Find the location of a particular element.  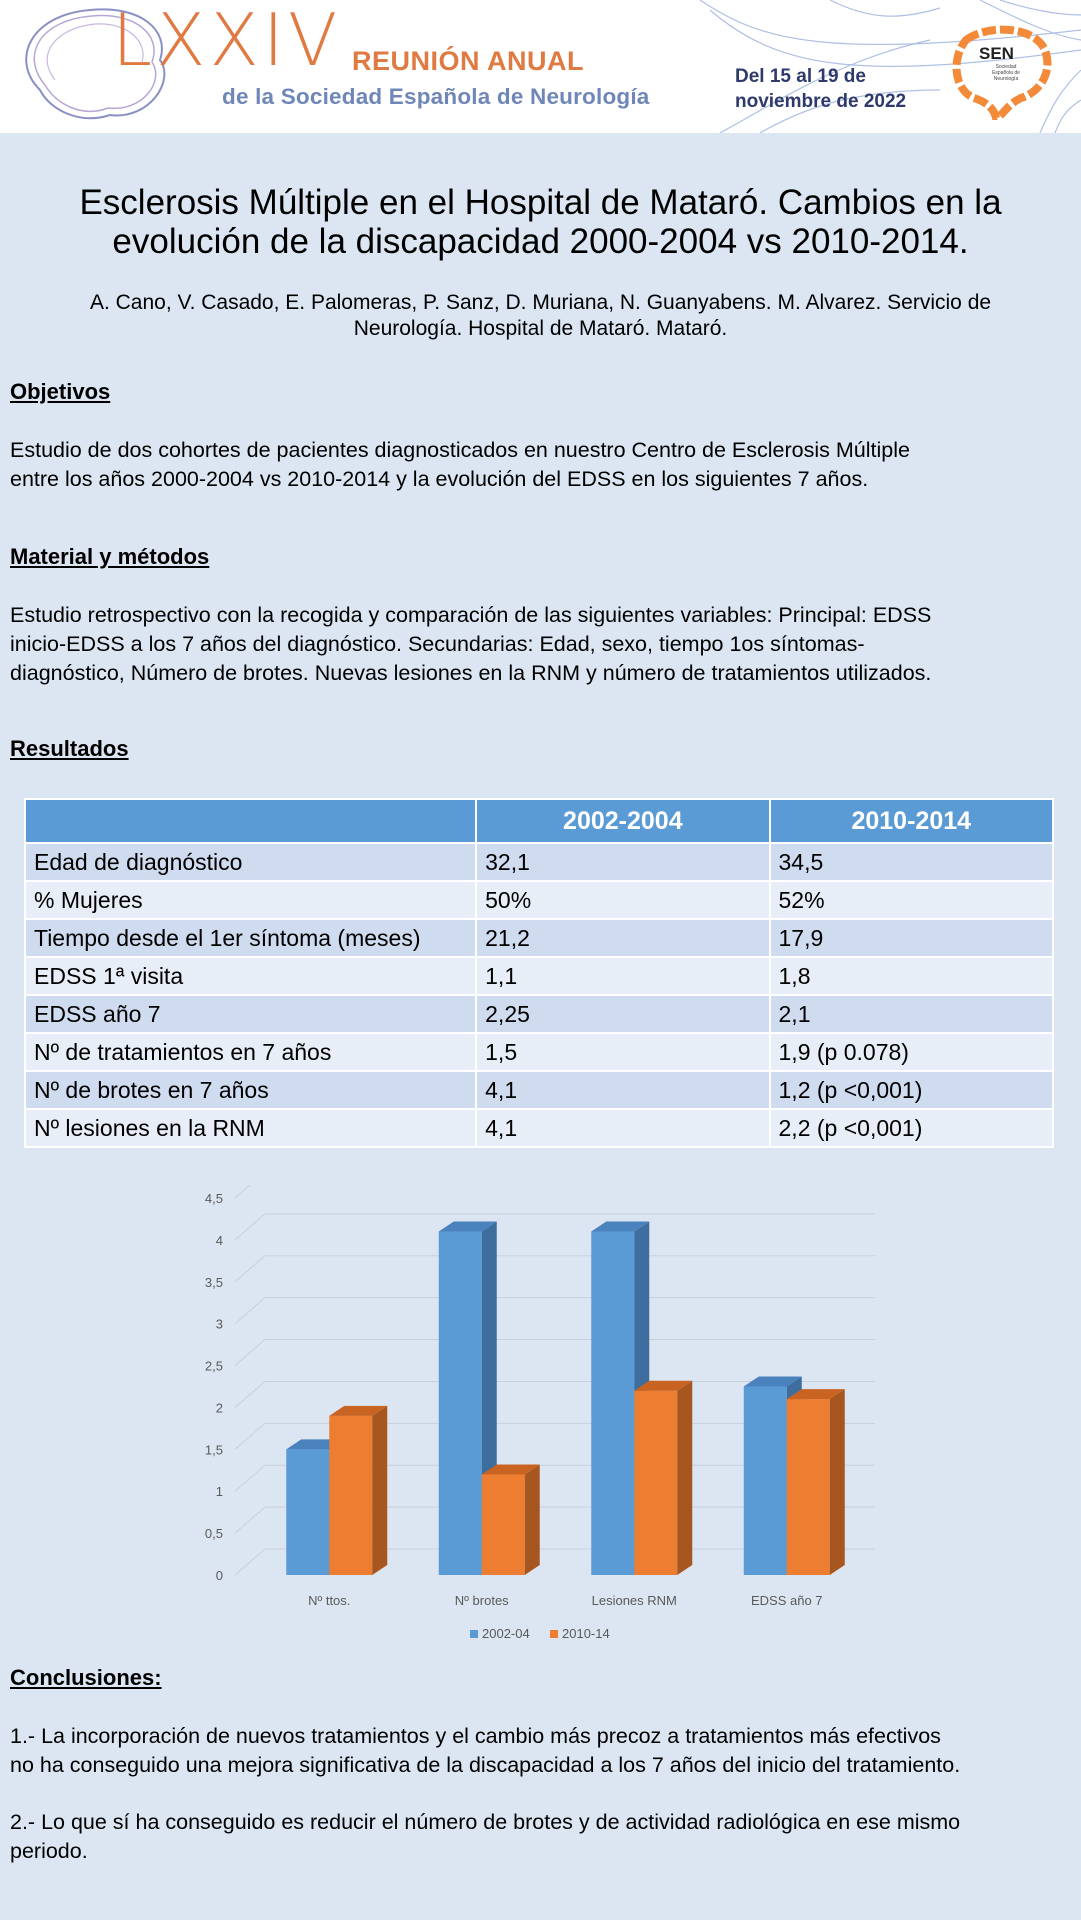

table-cell: 2,1 is located at coordinates (911, 1014).